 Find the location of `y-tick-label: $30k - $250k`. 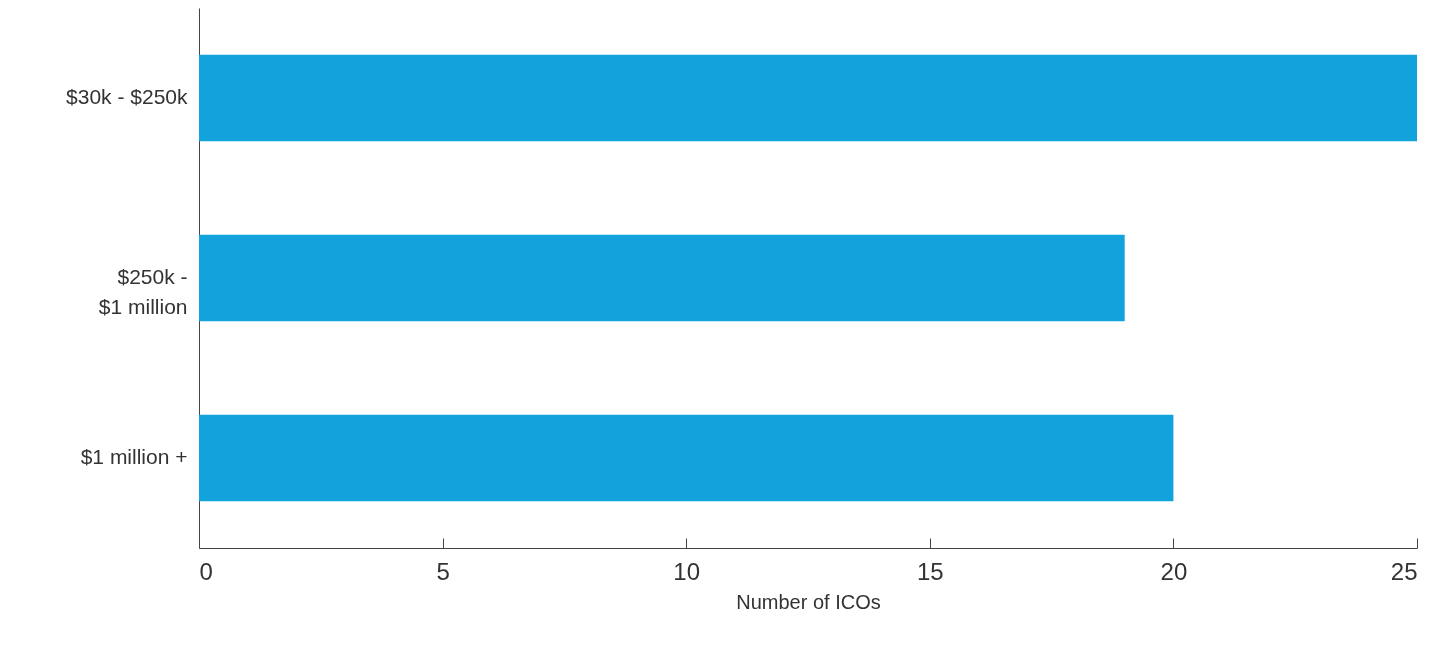

y-tick-label: $30k - $250k is located at coordinates (127, 96).